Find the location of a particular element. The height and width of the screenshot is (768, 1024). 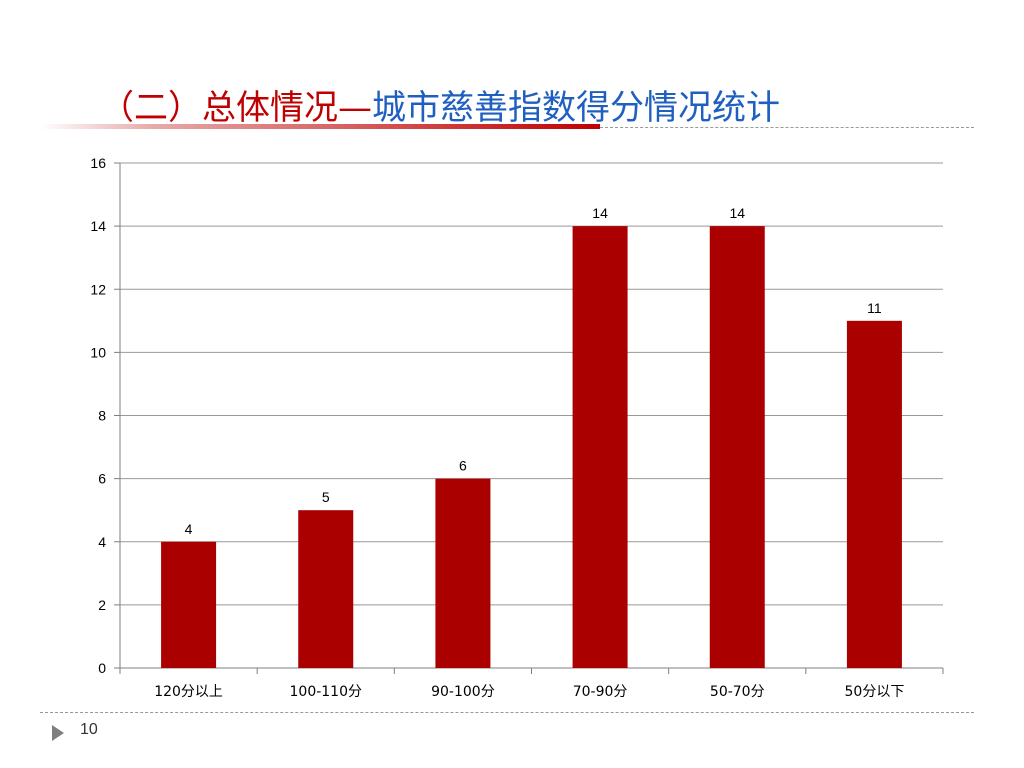

data-label: 11 is located at coordinates (874, 308).